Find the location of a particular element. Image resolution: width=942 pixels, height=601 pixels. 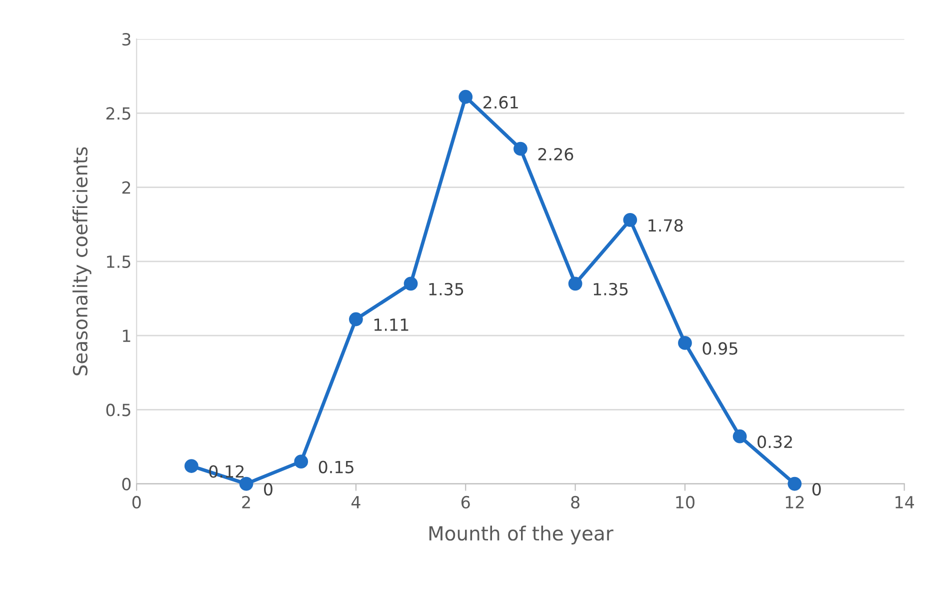

x-tick-label: 6 is located at coordinates (465, 502).